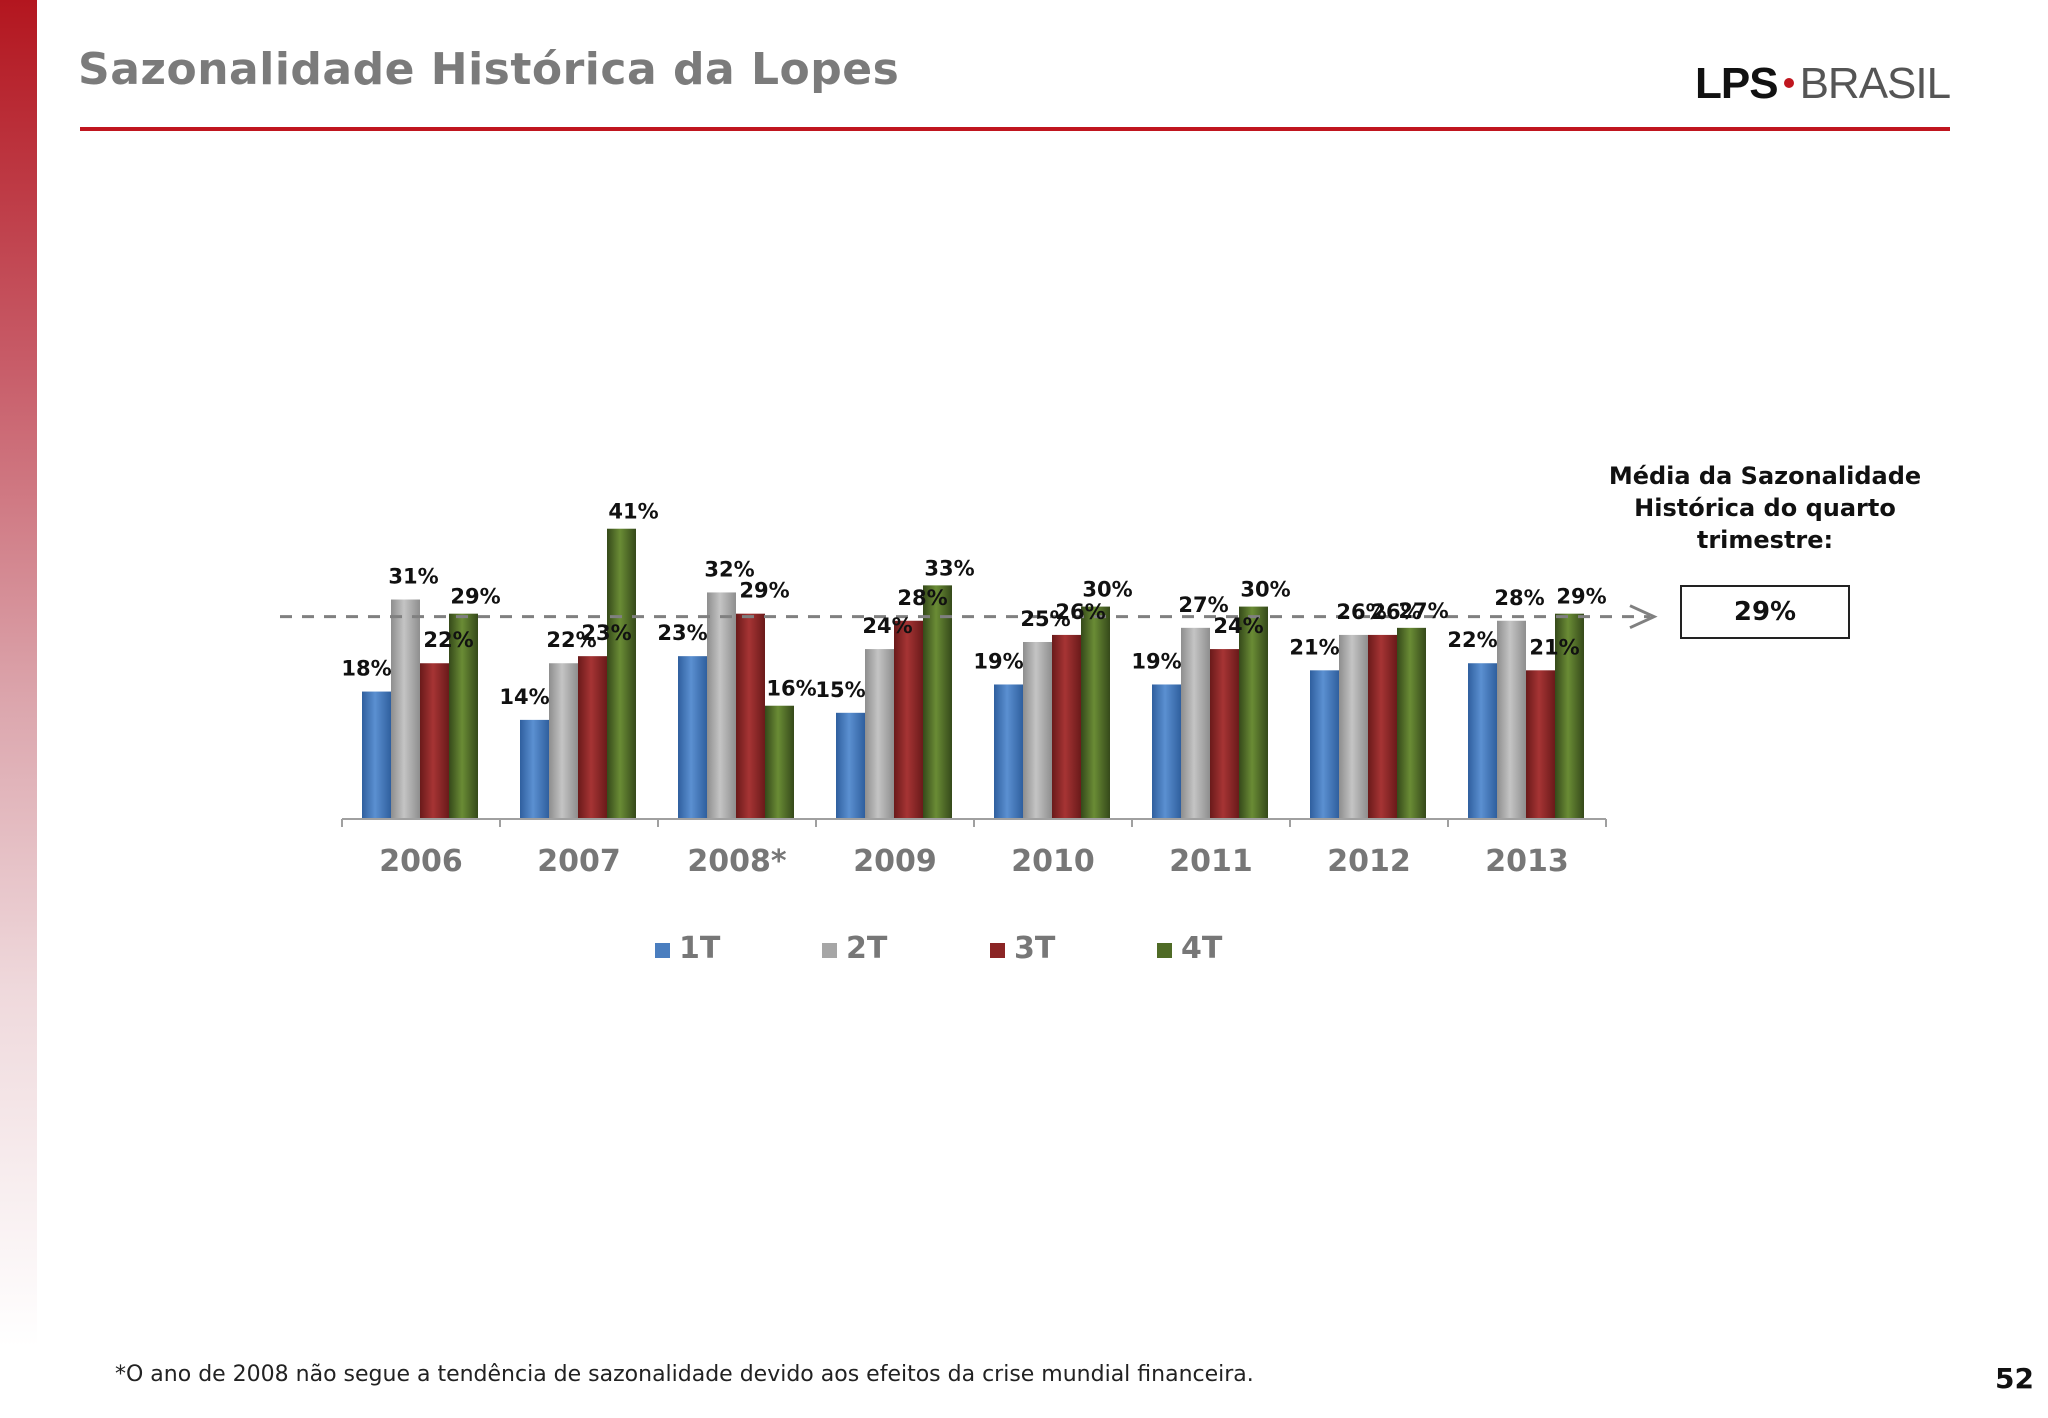  I want to click on bar-2T-2012, so click(1353, 726).